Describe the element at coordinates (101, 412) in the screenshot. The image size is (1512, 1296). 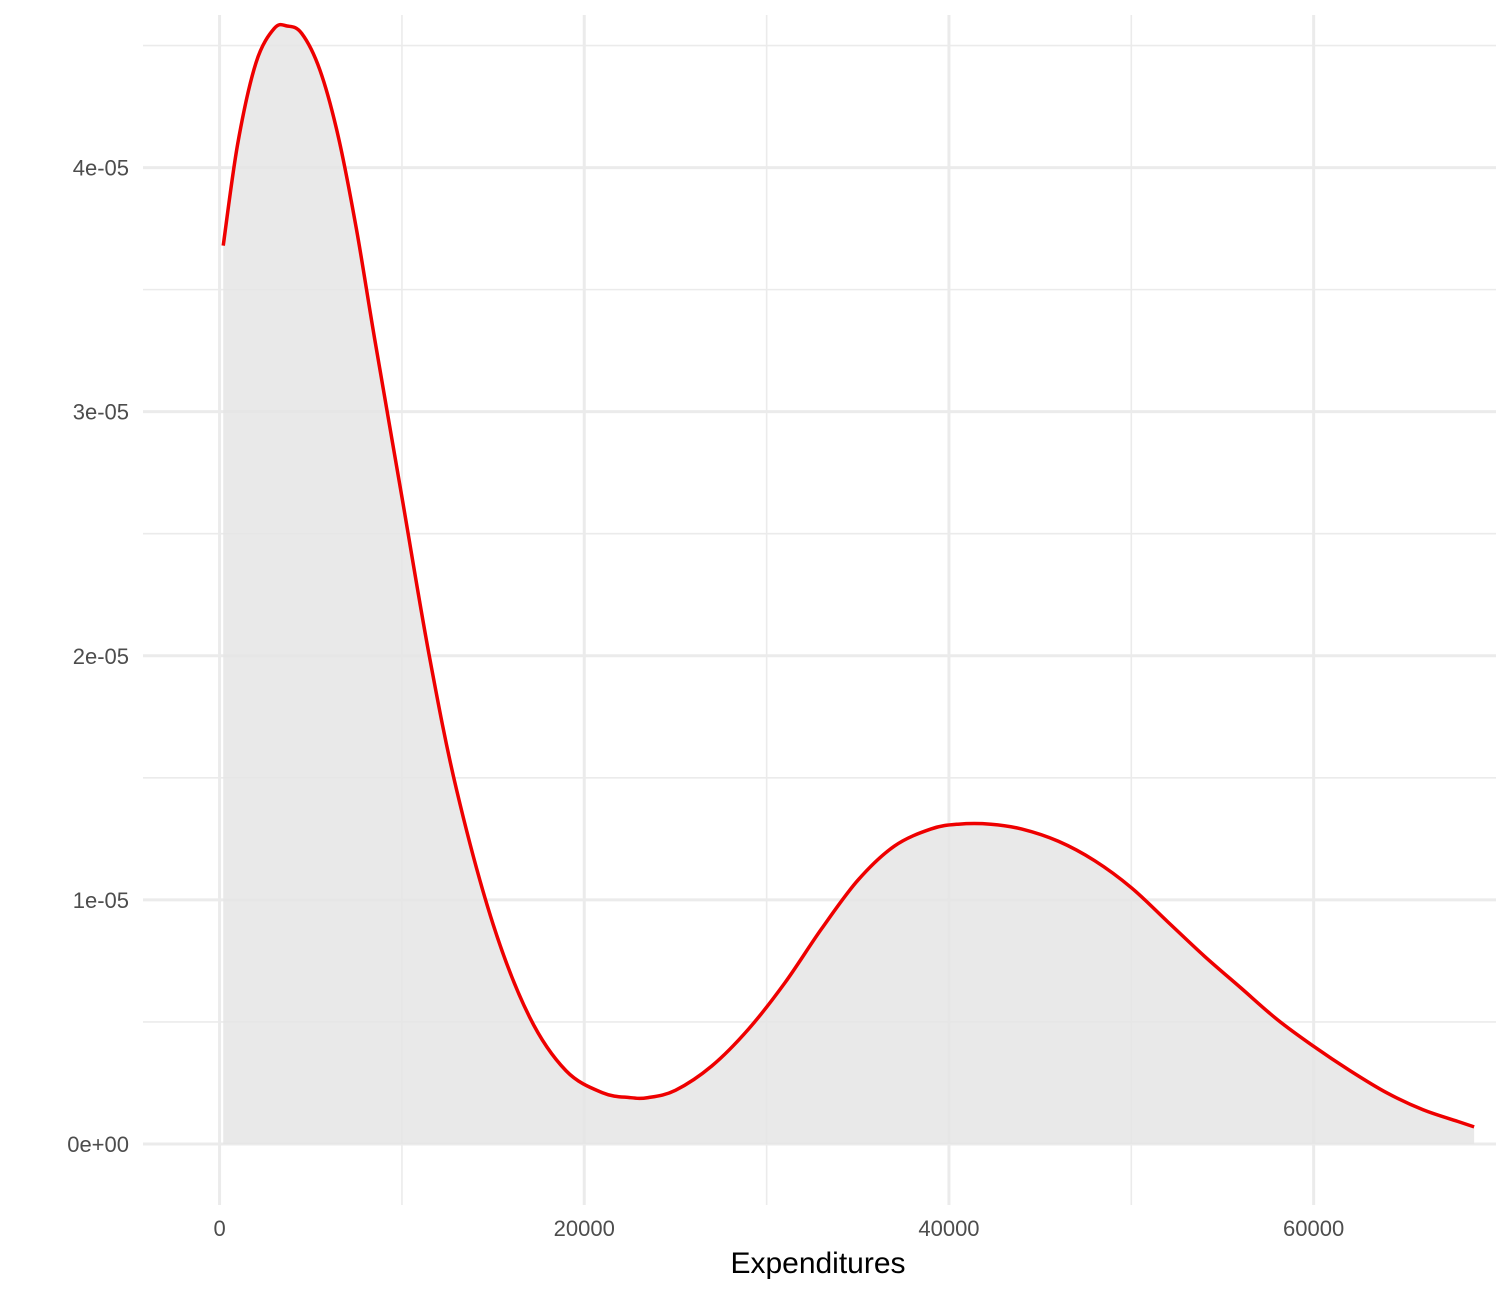
I see `y-tick-label-3: 3e-05` at that location.